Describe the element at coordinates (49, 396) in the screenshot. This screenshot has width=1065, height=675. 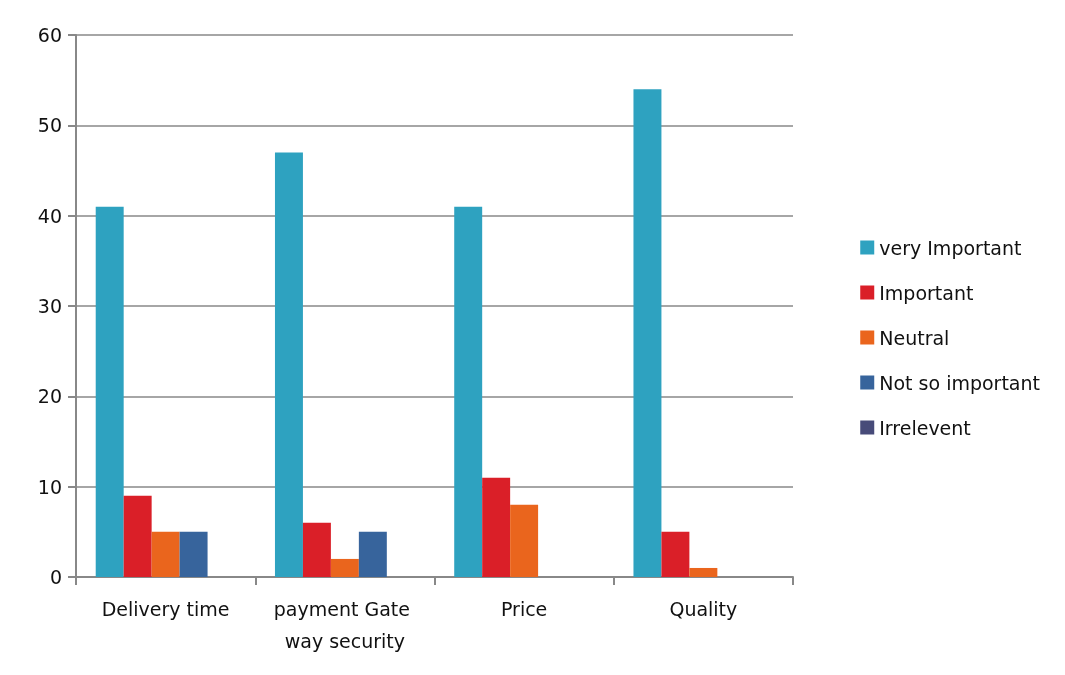
I see `y-tick-label: 20` at that location.